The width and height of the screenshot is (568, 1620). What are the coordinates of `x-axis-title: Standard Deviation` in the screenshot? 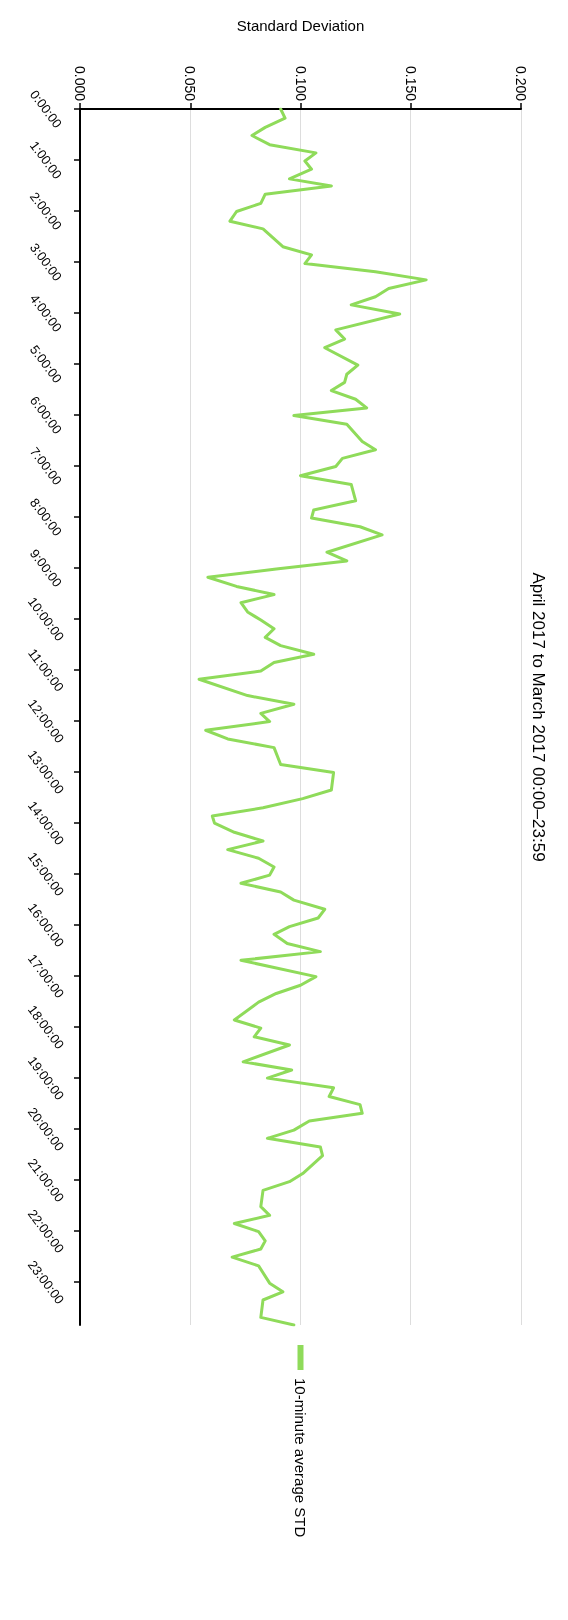 It's located at (300, 25).